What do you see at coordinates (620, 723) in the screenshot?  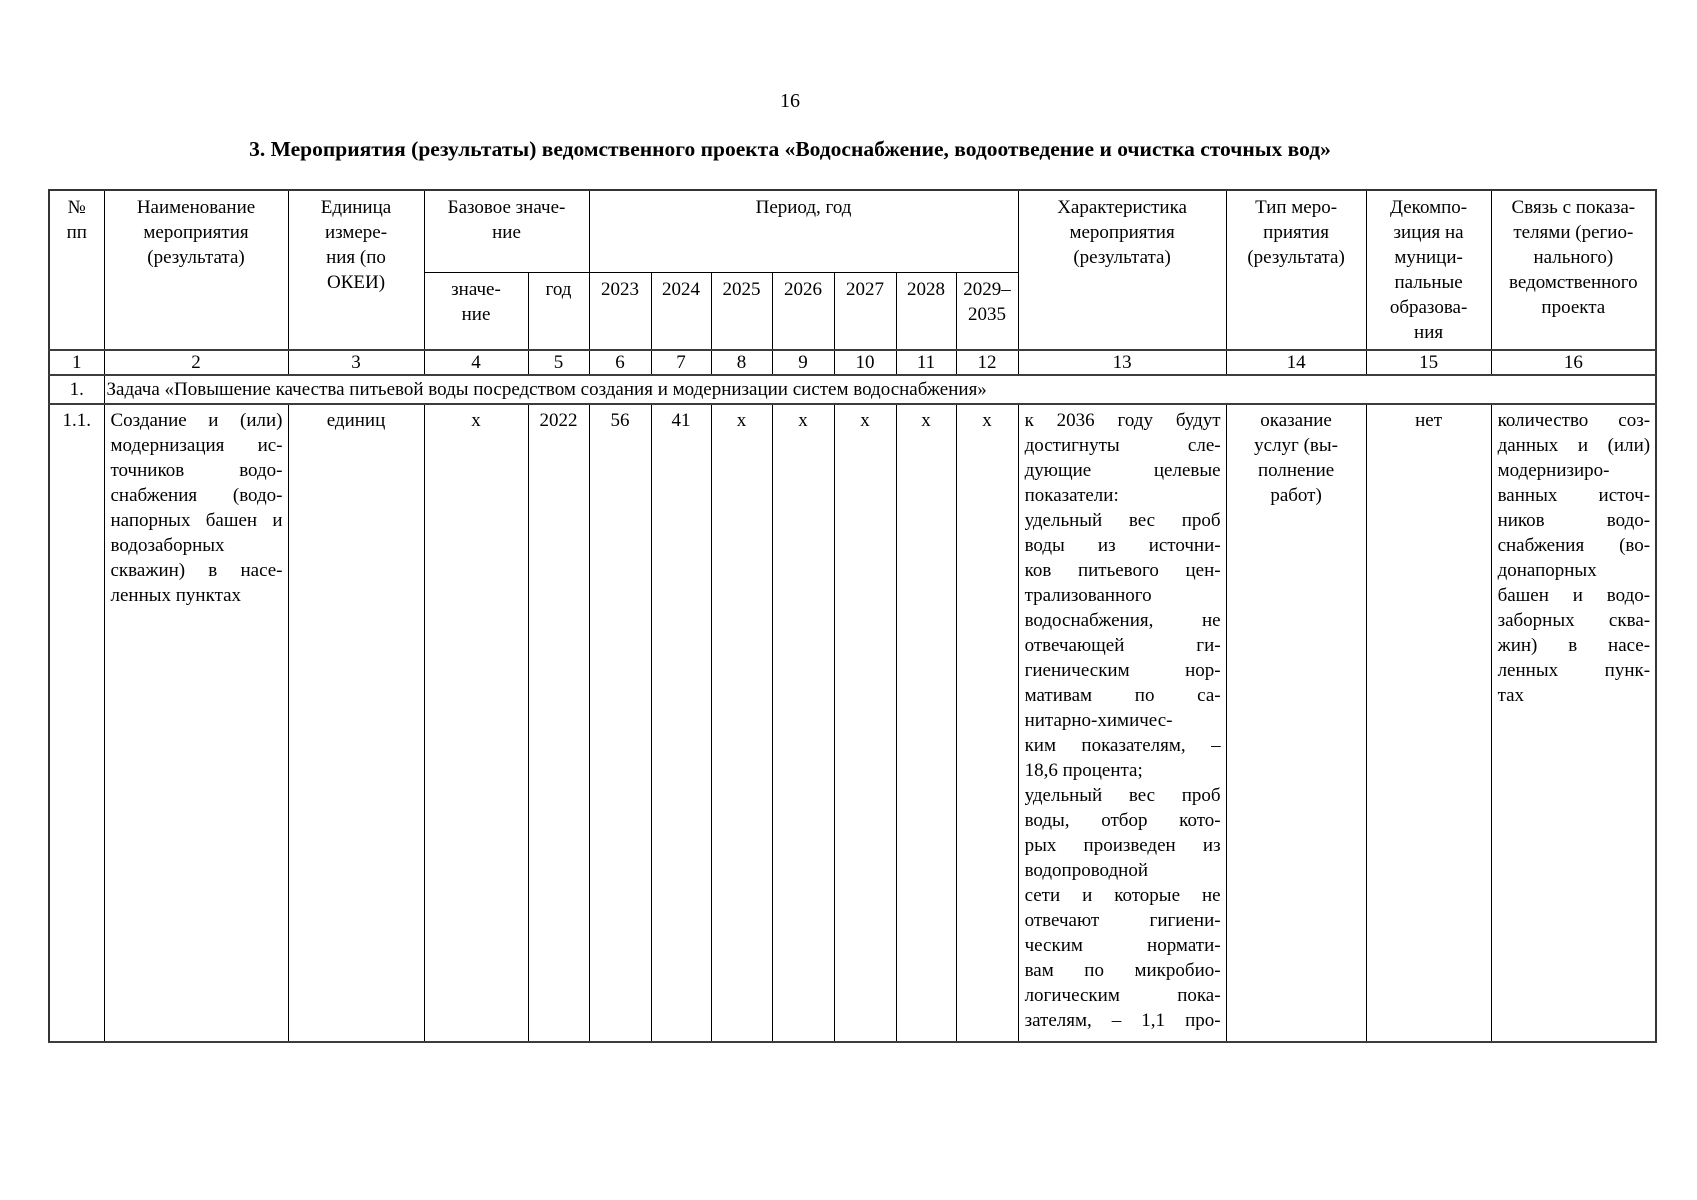 I see `row-1-1-year-2023: 56` at bounding box center [620, 723].